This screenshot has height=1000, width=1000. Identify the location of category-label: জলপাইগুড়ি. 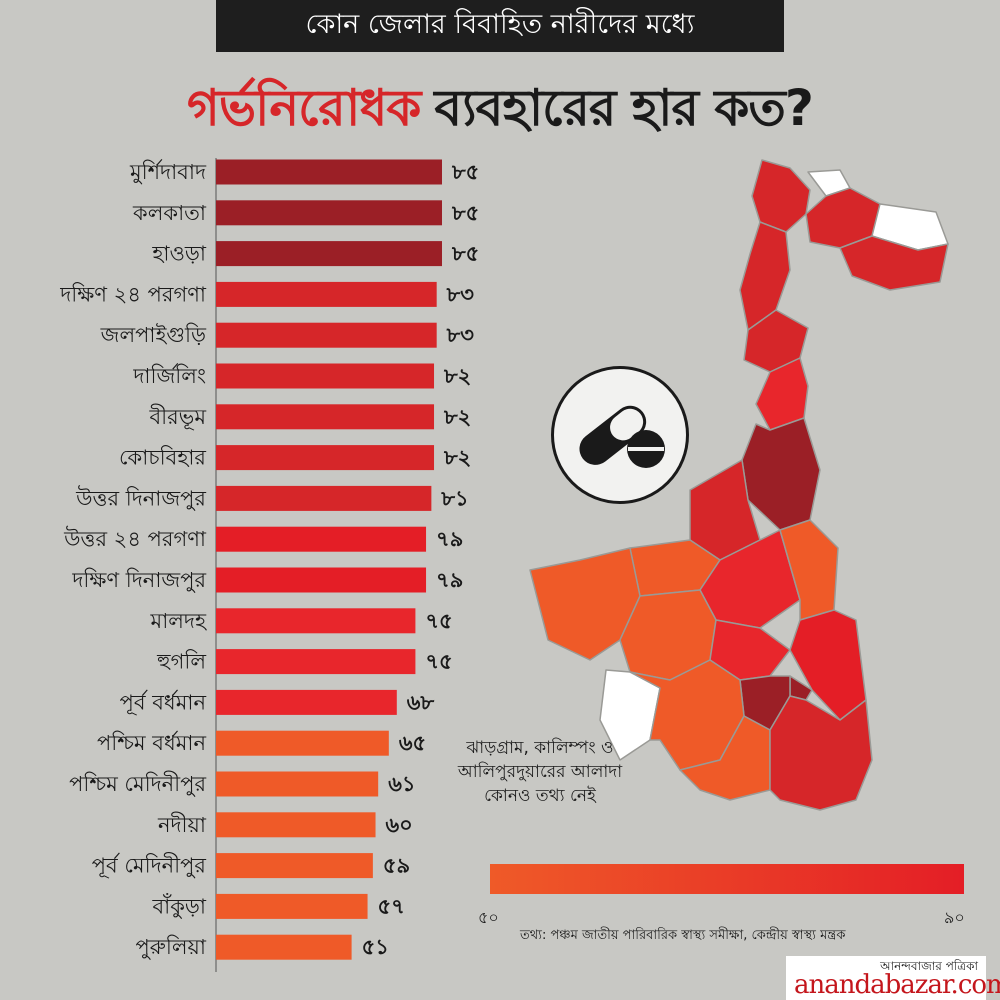
(153, 335).